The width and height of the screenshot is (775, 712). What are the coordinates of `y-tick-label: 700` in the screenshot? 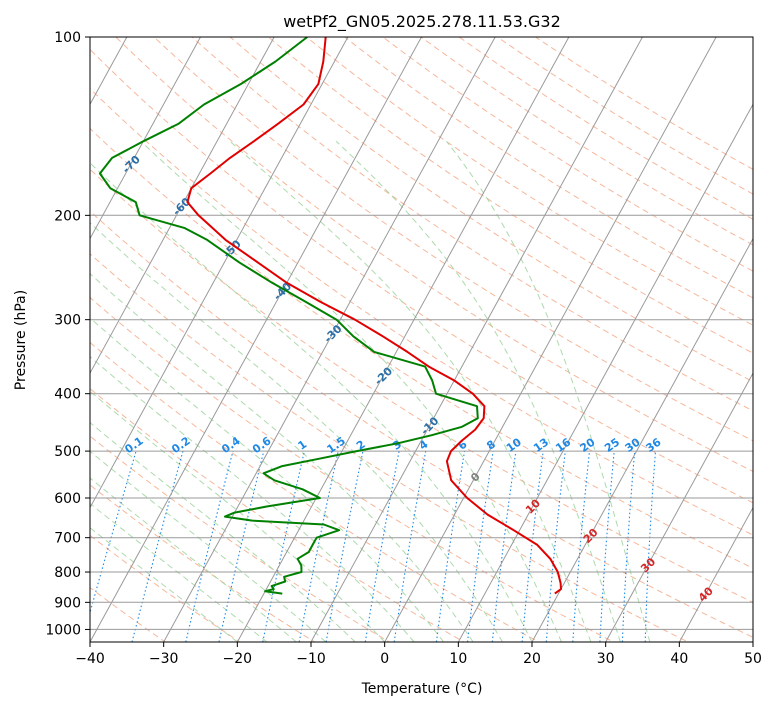 It's located at (67, 539).